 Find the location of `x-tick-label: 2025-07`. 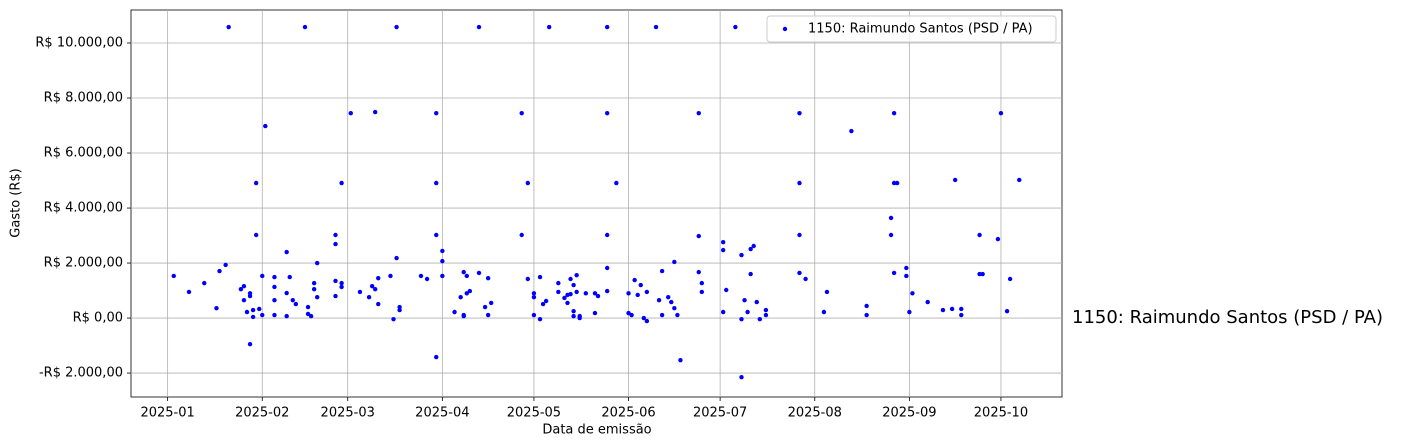

x-tick-label: 2025-07 is located at coordinates (720, 413).